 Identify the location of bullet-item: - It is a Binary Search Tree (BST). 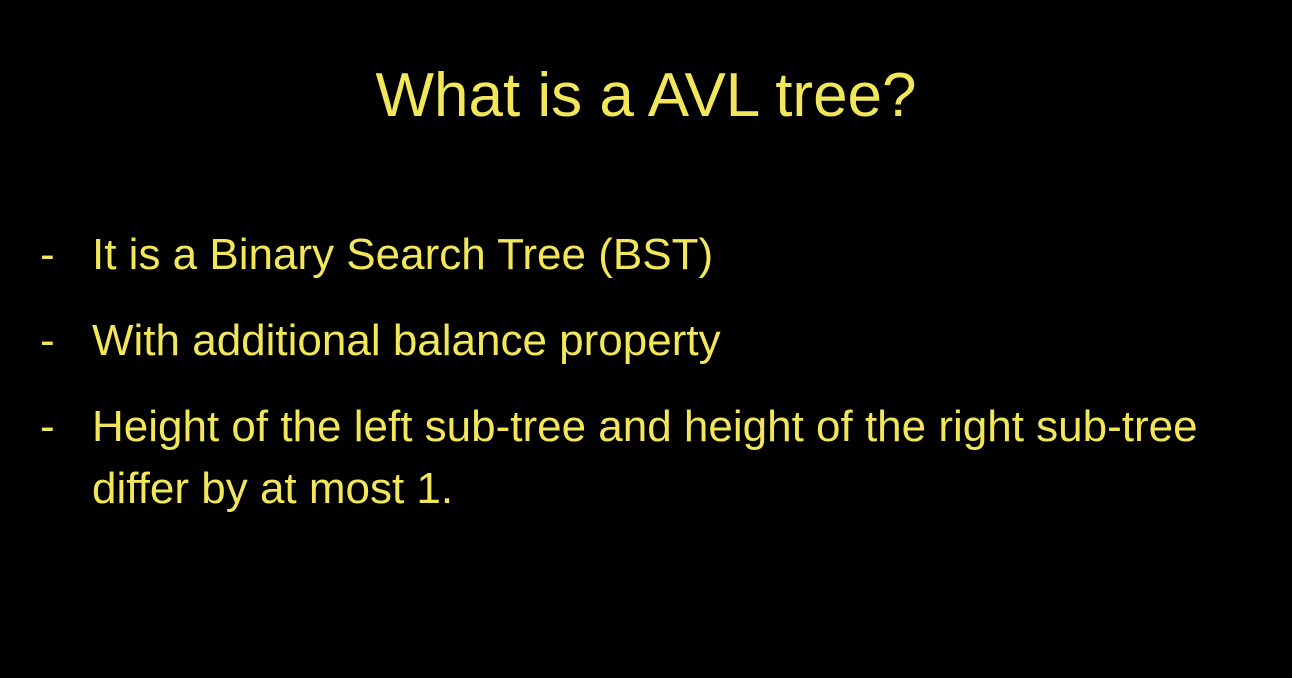
(650, 255).